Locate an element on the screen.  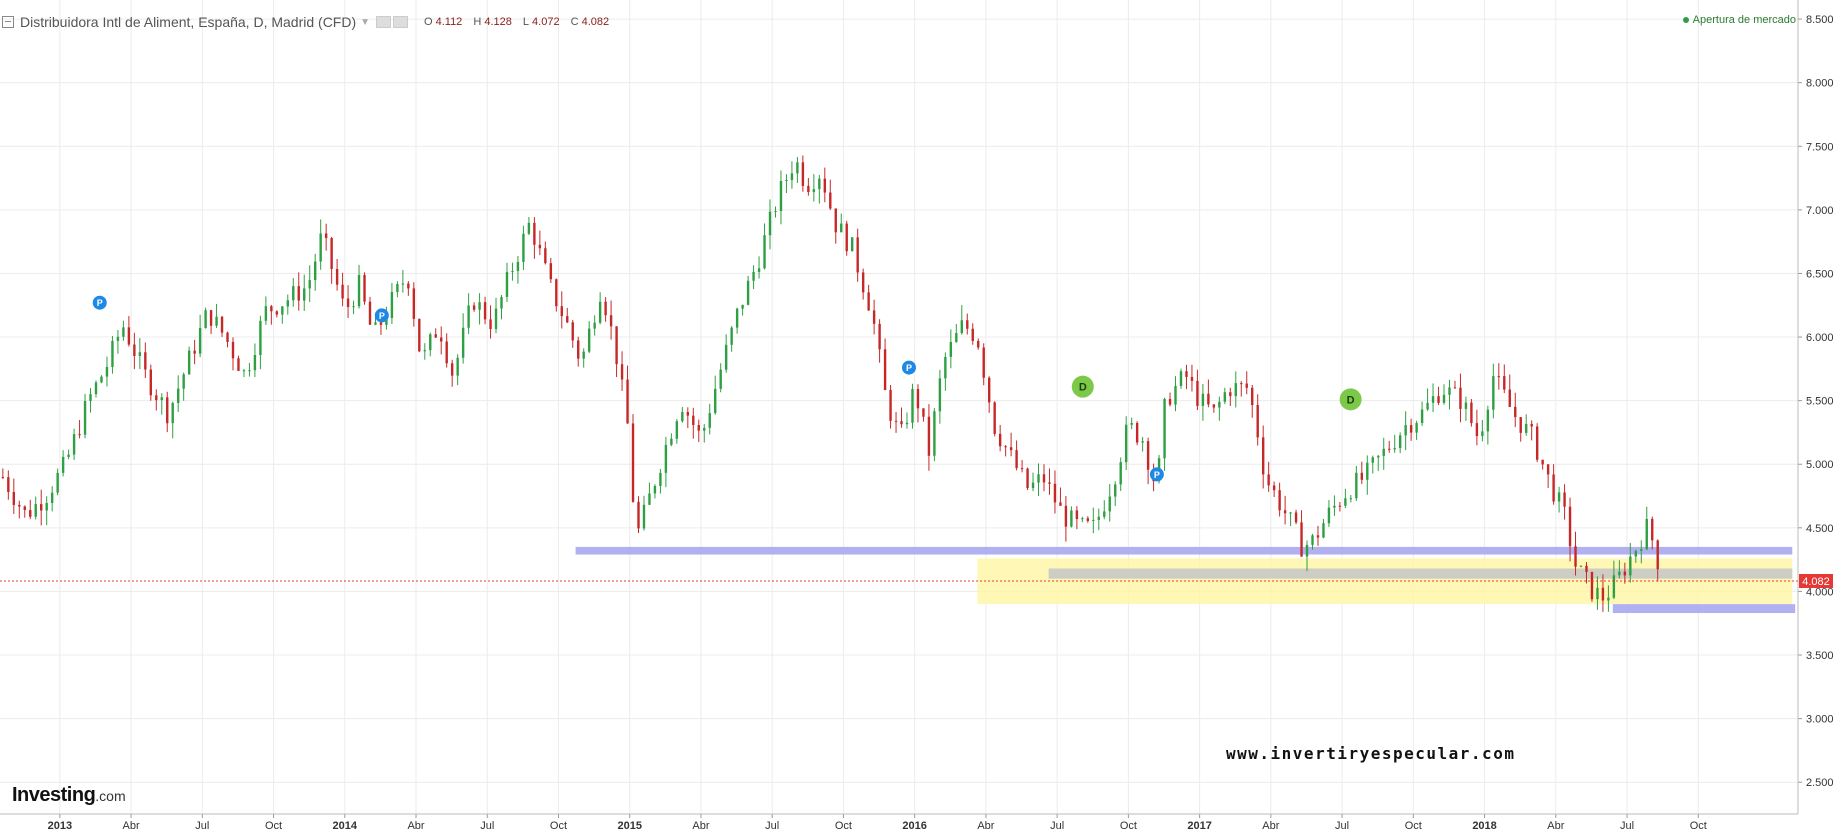
settings-icon is located at coordinates (401, 22).